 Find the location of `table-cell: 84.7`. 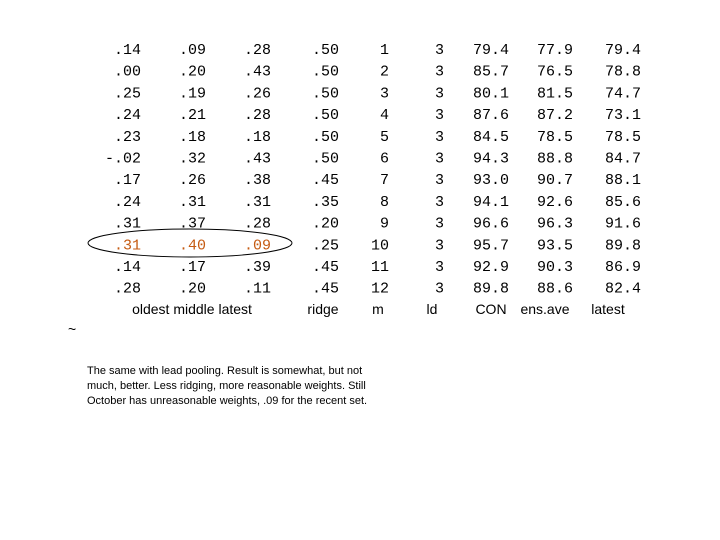

table-cell: 84.7 is located at coordinates (623, 159).